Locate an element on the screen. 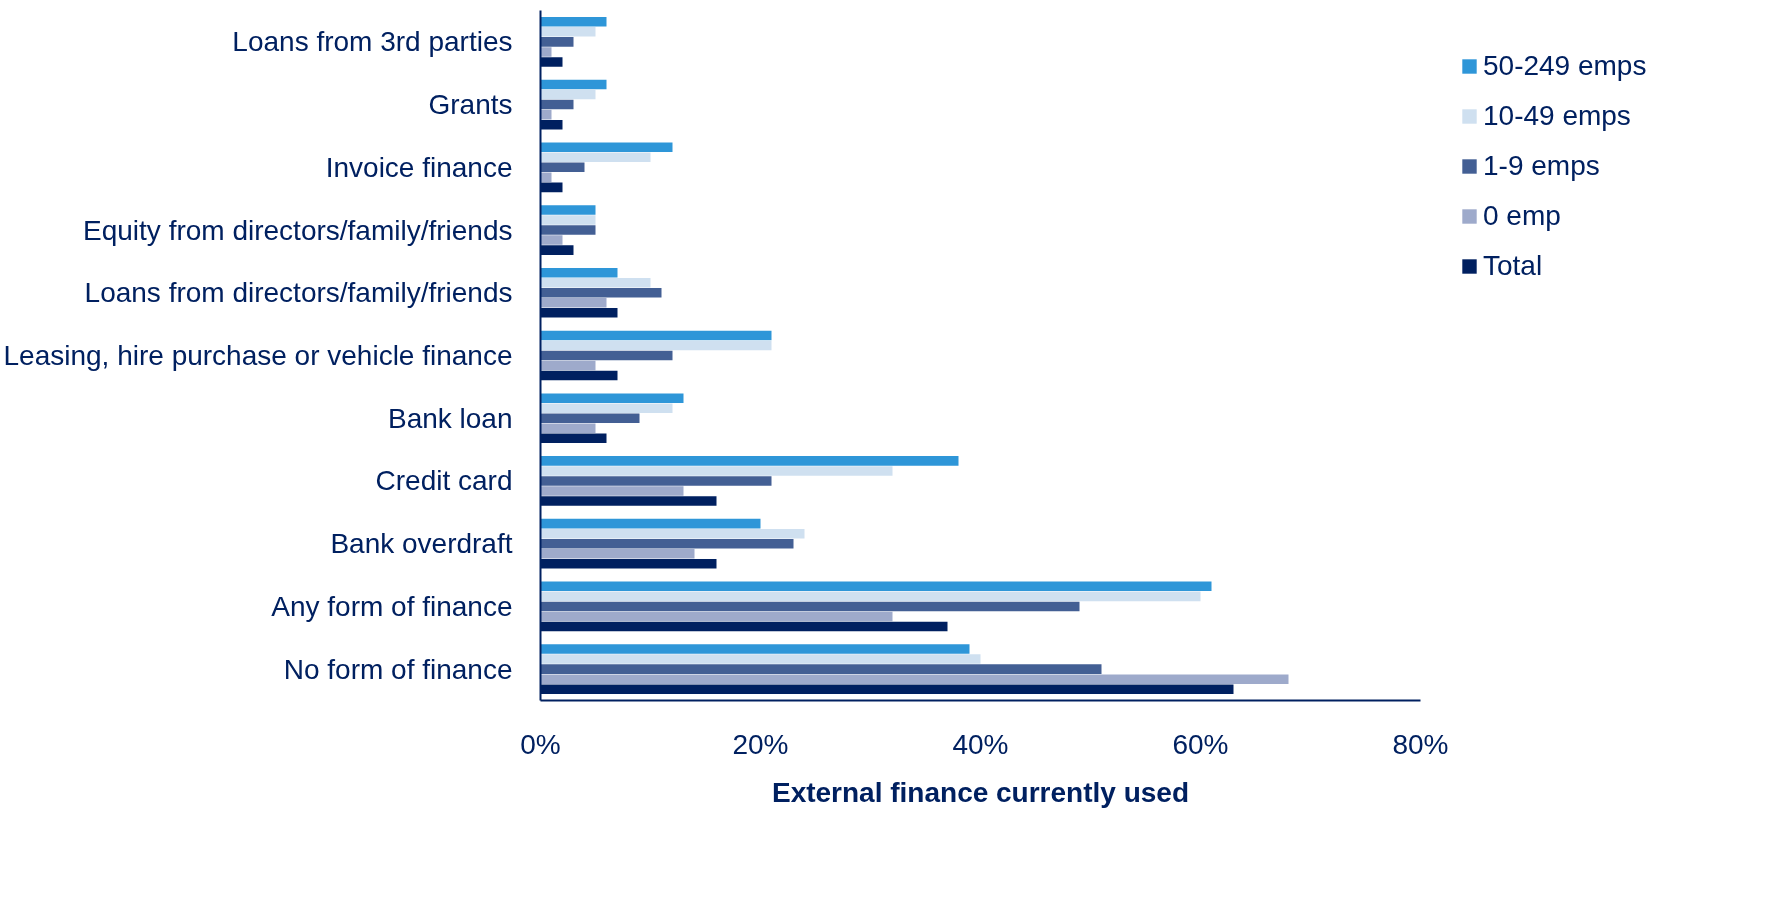 Image resolution: width=1779 pixels, height=913 pixels. legend-label: 1-9 emps is located at coordinates (1541, 166).